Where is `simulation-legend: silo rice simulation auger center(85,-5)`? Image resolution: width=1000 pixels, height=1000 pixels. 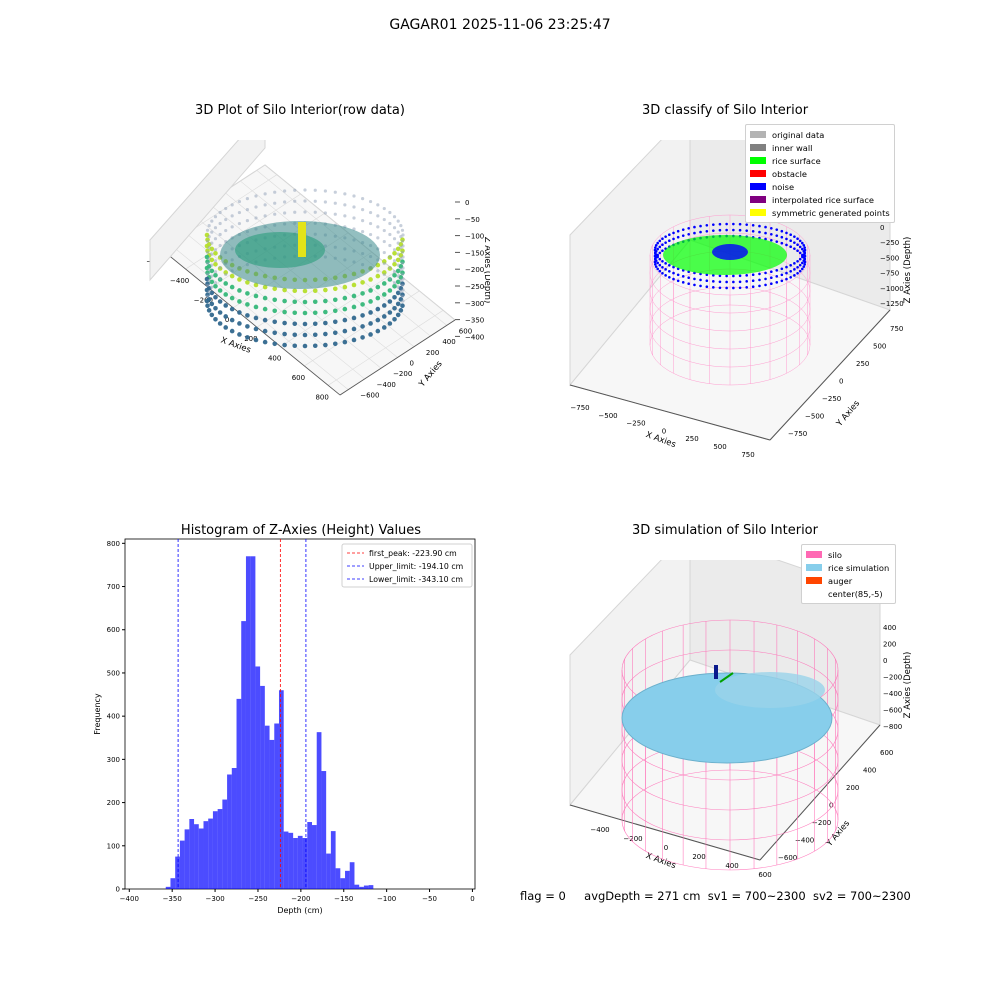 simulation-legend: silo rice simulation auger center(85,-5) is located at coordinates (848, 574).